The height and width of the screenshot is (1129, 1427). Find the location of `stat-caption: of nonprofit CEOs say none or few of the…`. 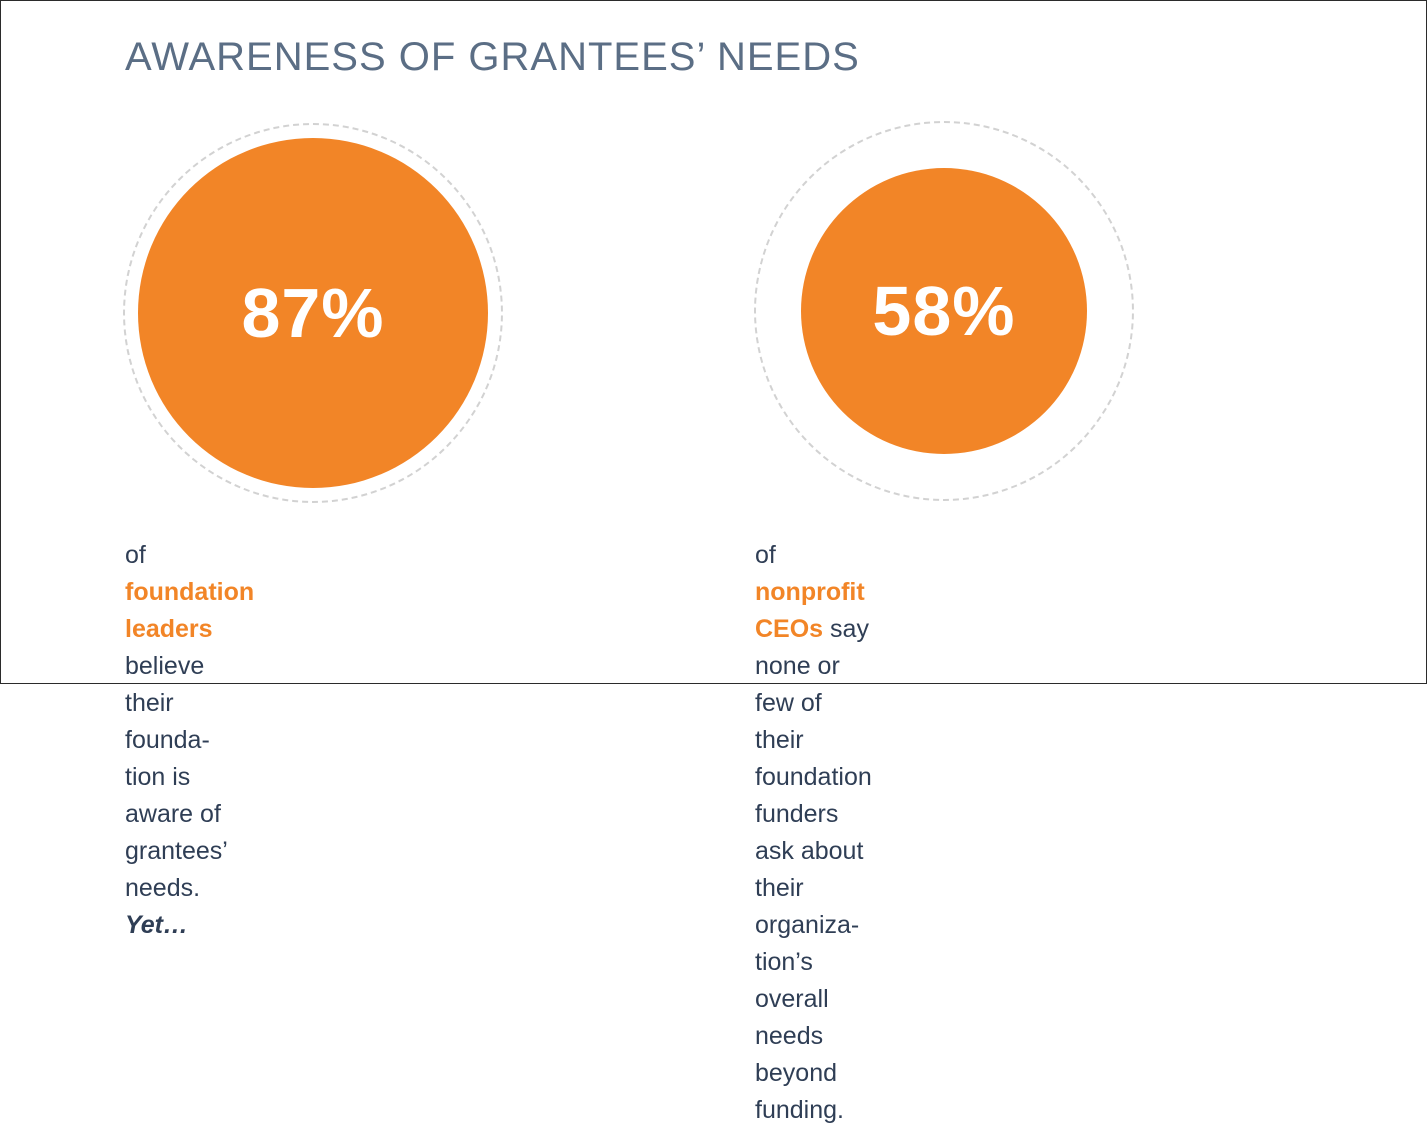

stat-caption: of nonprofit CEOs say none or few of the… is located at coordinates (813, 833).